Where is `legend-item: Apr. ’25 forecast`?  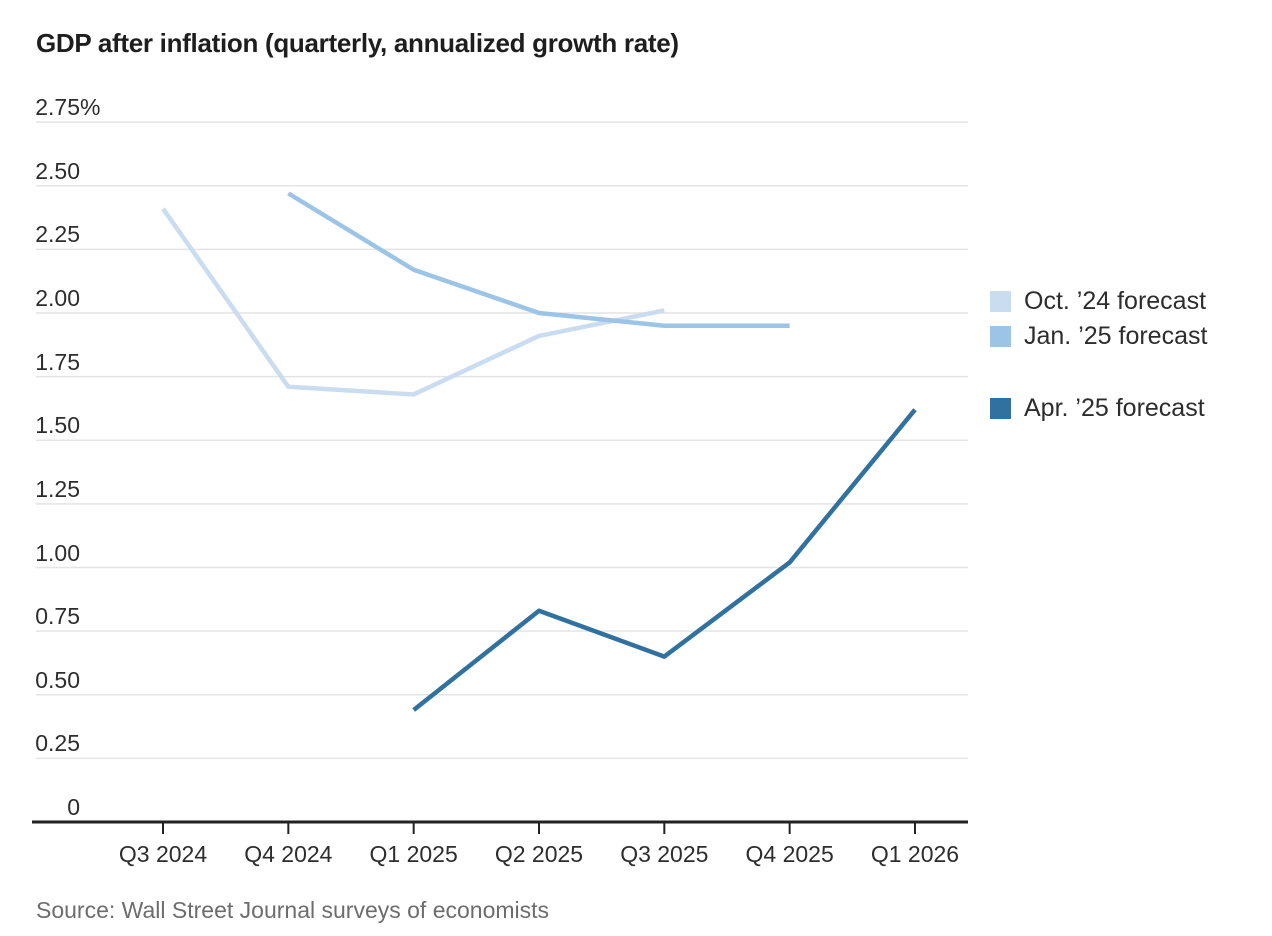
legend-item: Apr. ’25 forecast is located at coordinates (1097, 408).